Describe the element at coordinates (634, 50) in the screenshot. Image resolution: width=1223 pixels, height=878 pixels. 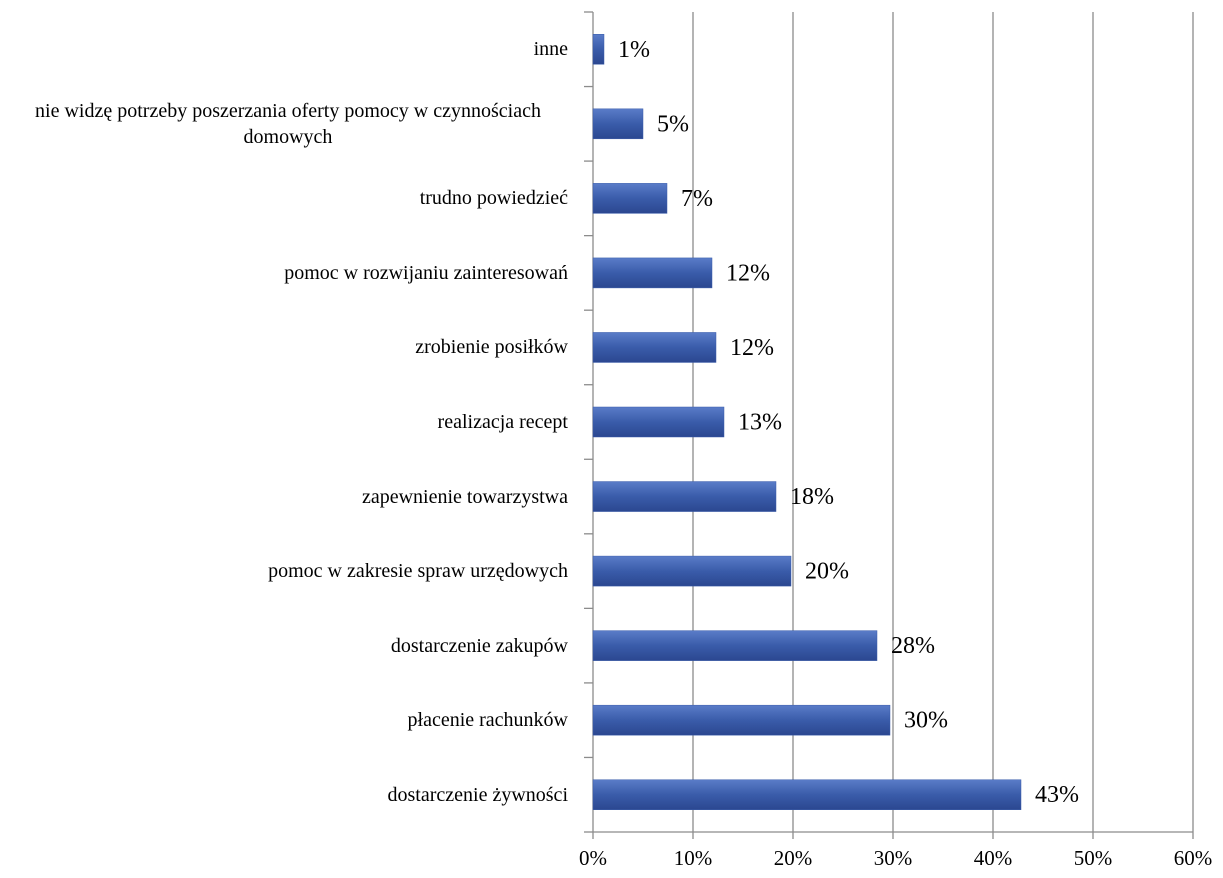
I see `data-label: 1%` at that location.